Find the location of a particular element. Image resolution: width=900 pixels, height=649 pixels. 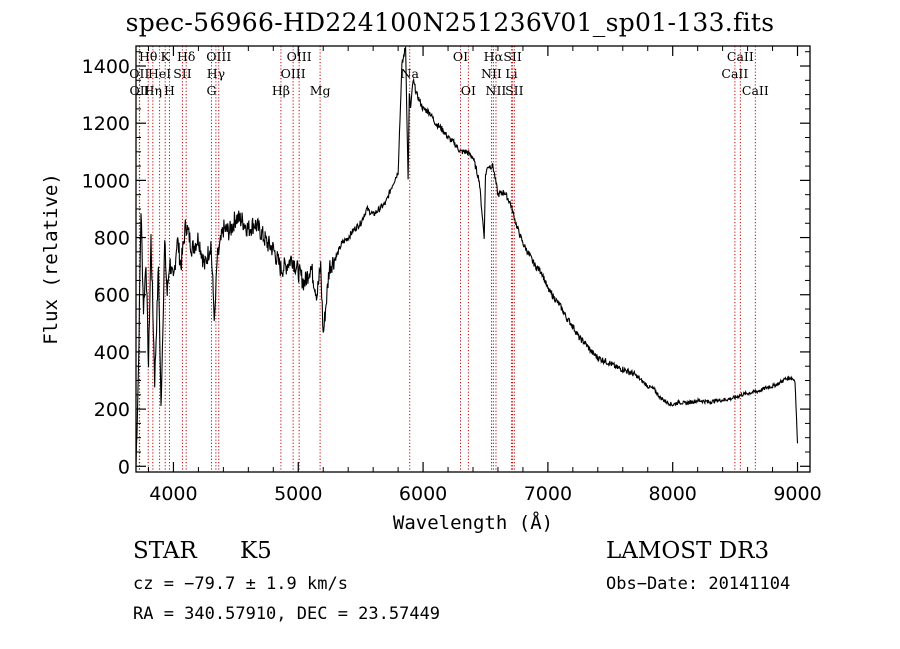

line-label: Hγ is located at coordinates (216, 73).